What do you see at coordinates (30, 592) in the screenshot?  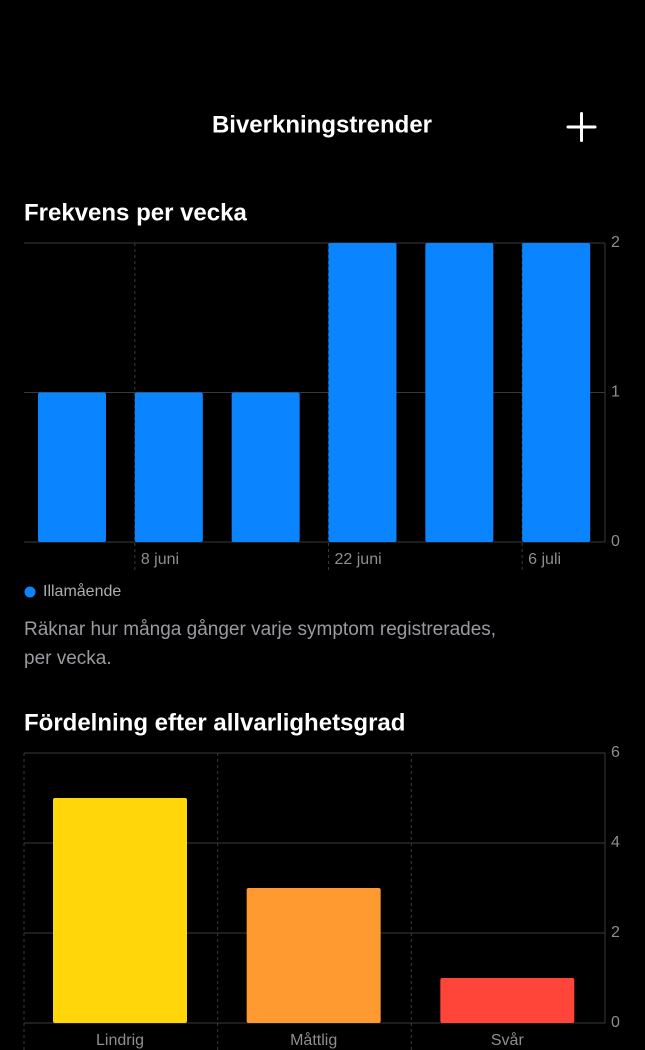 I see `legend-swatch` at bounding box center [30, 592].